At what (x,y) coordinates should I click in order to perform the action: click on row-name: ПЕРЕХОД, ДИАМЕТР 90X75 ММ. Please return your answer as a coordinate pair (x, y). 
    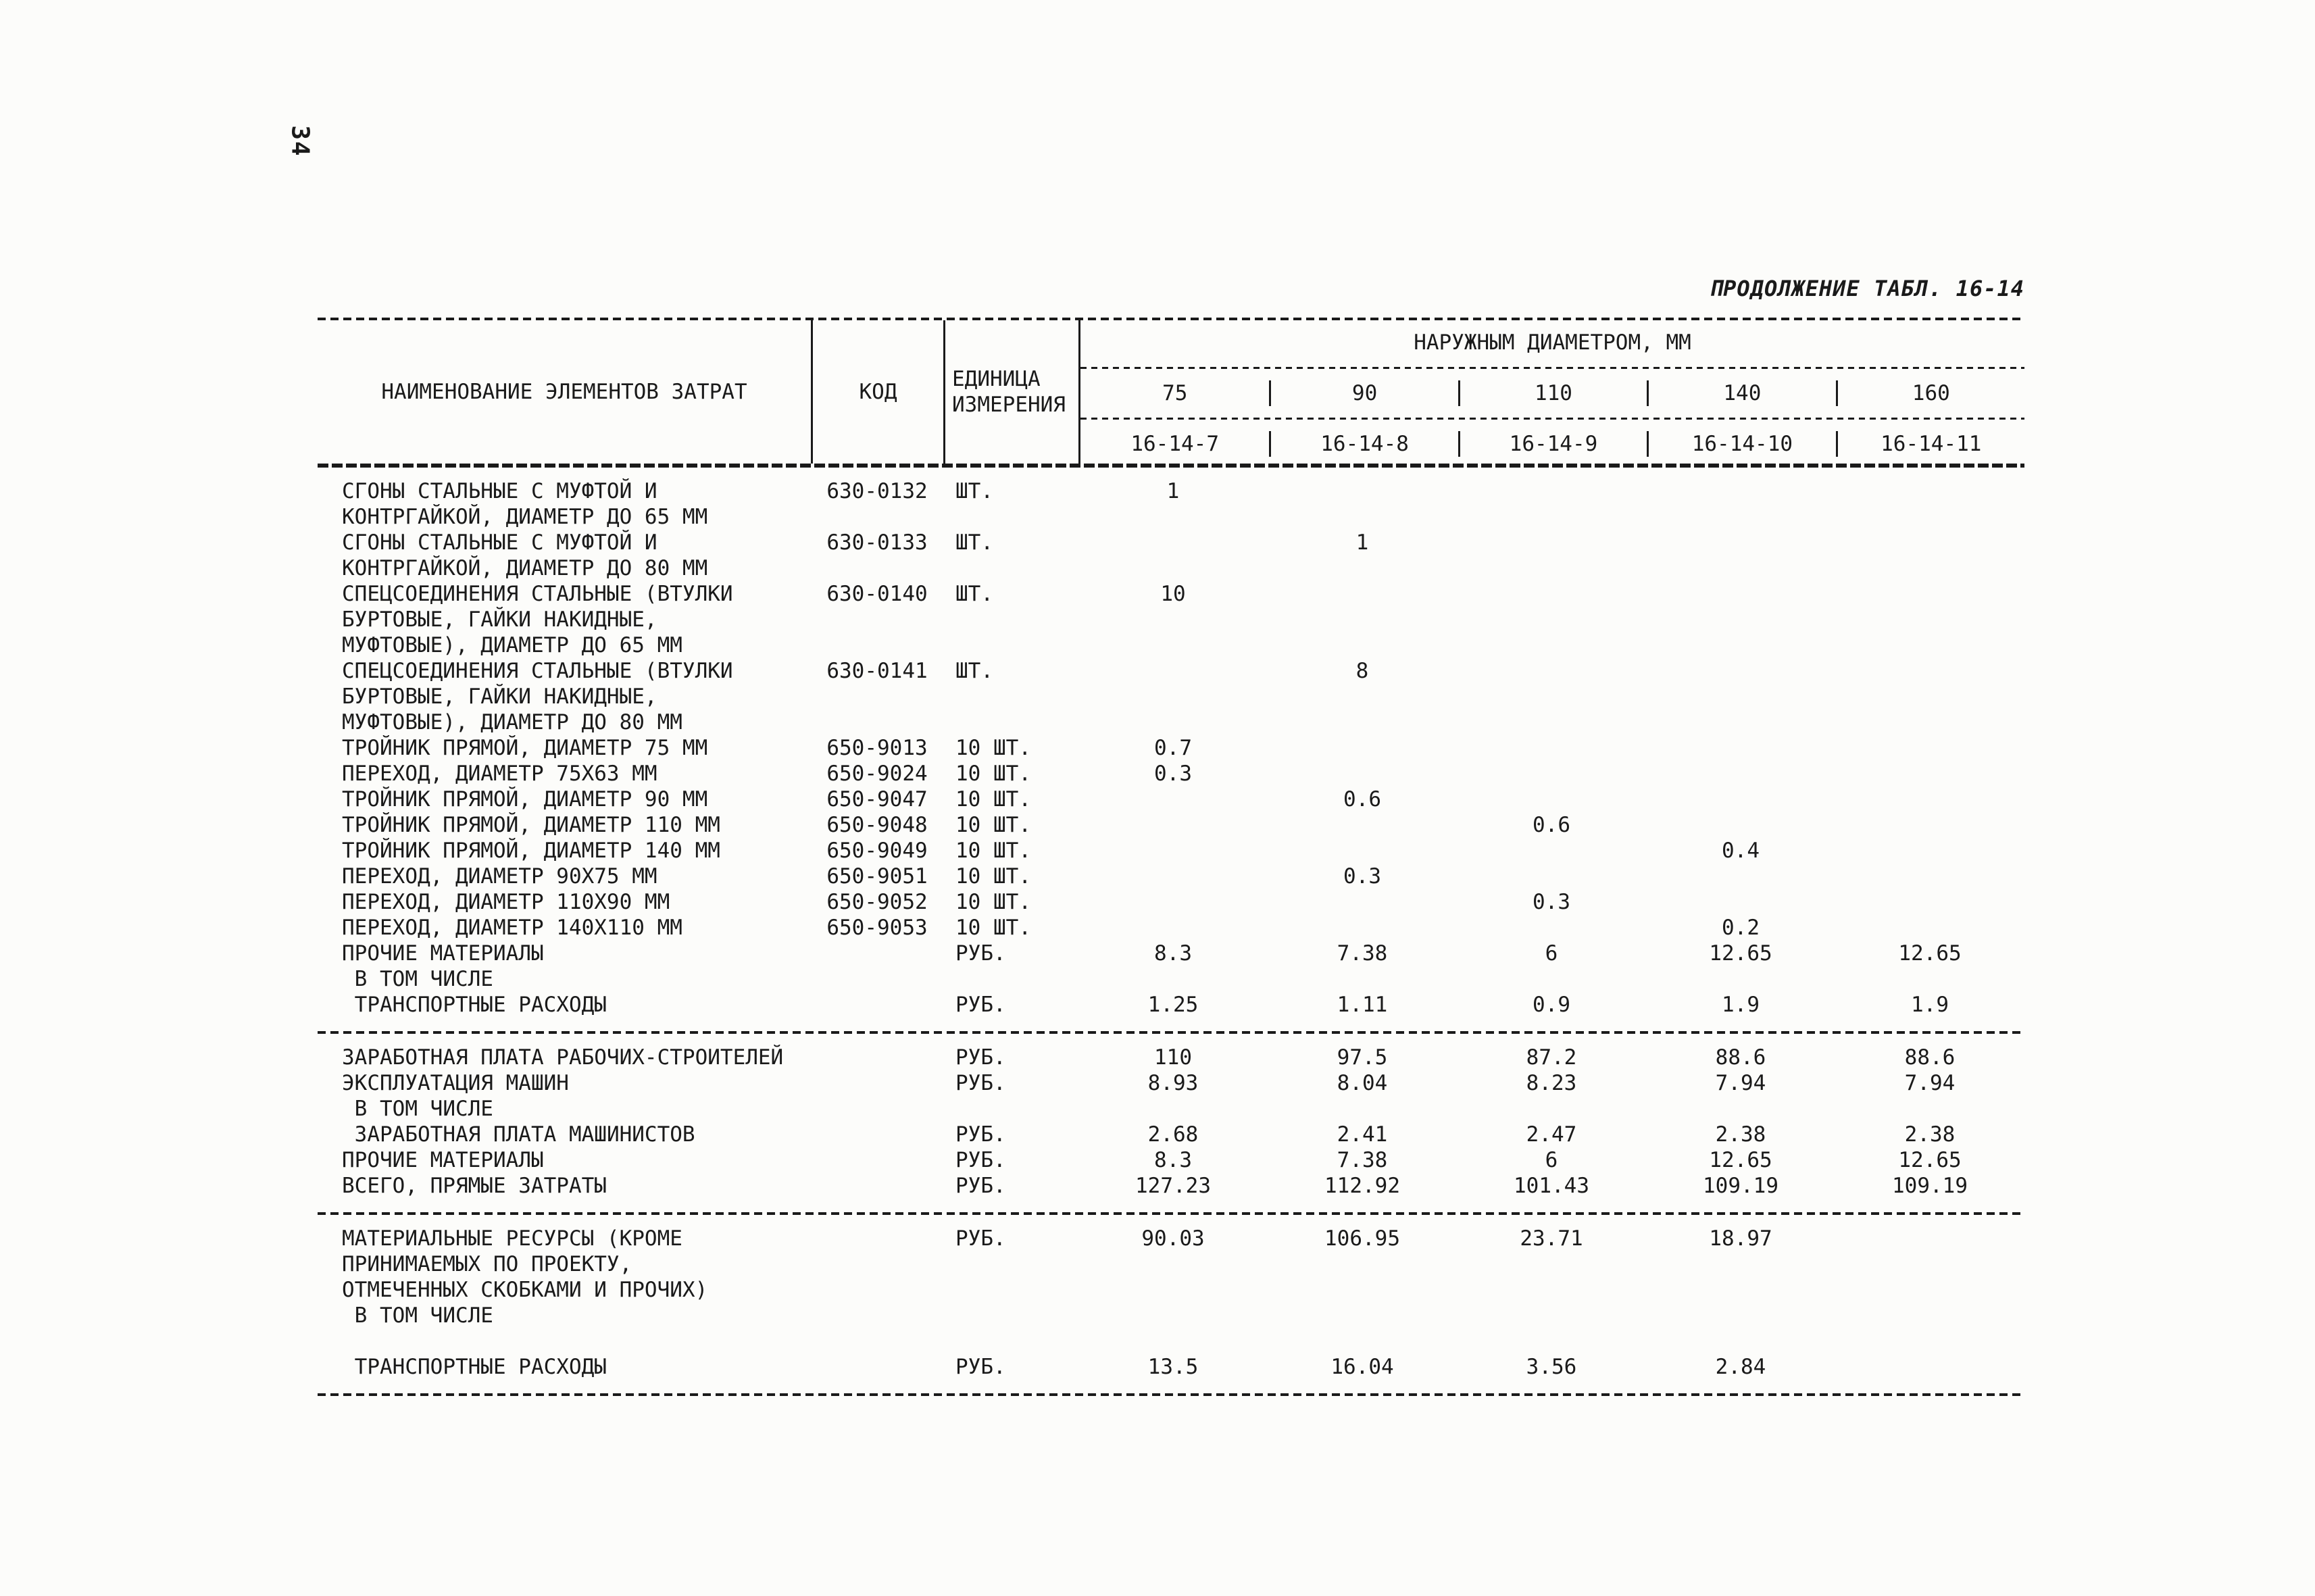
    Looking at the image, I should click on (499, 876).